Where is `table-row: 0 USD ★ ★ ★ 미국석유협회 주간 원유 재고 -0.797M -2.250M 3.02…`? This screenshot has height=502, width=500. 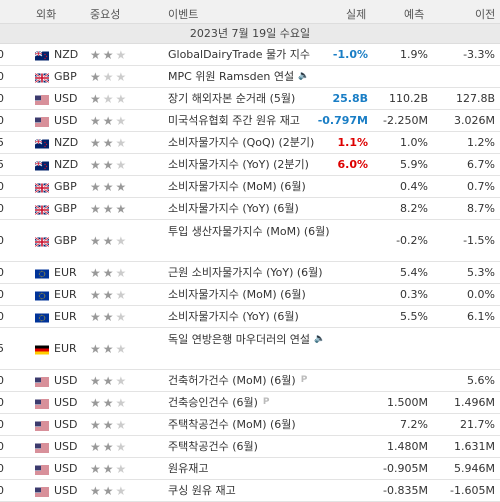
table-row: 0 USD ★ ★ ★ 미국석유협회 주간 원유 재고 -0.797M -2.250M 3.02… is located at coordinates (250, 121).